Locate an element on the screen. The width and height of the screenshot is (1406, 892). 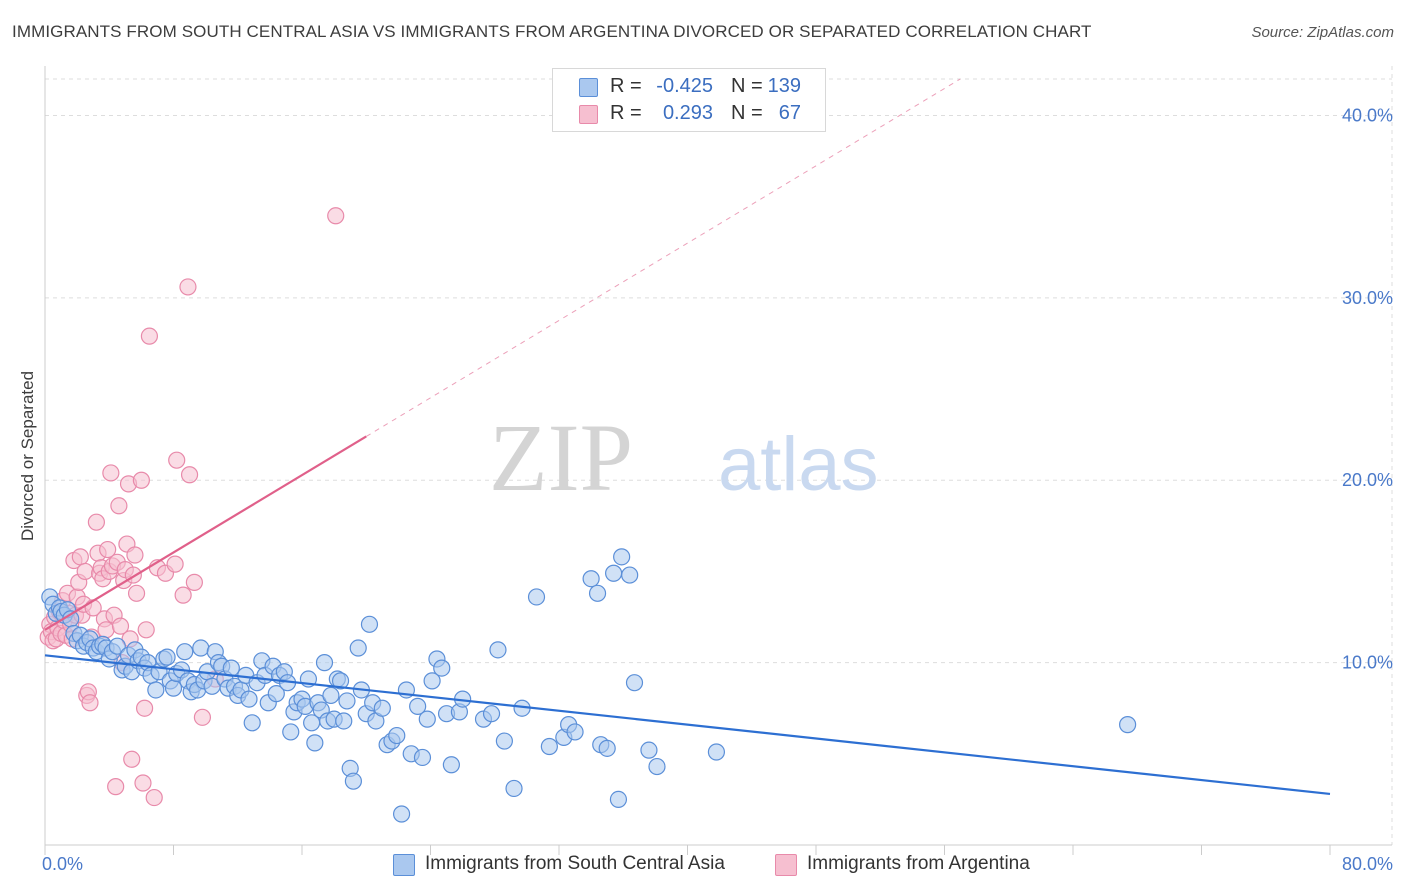
x-tick-label: 80.0% is located at coordinates (1367, 864).